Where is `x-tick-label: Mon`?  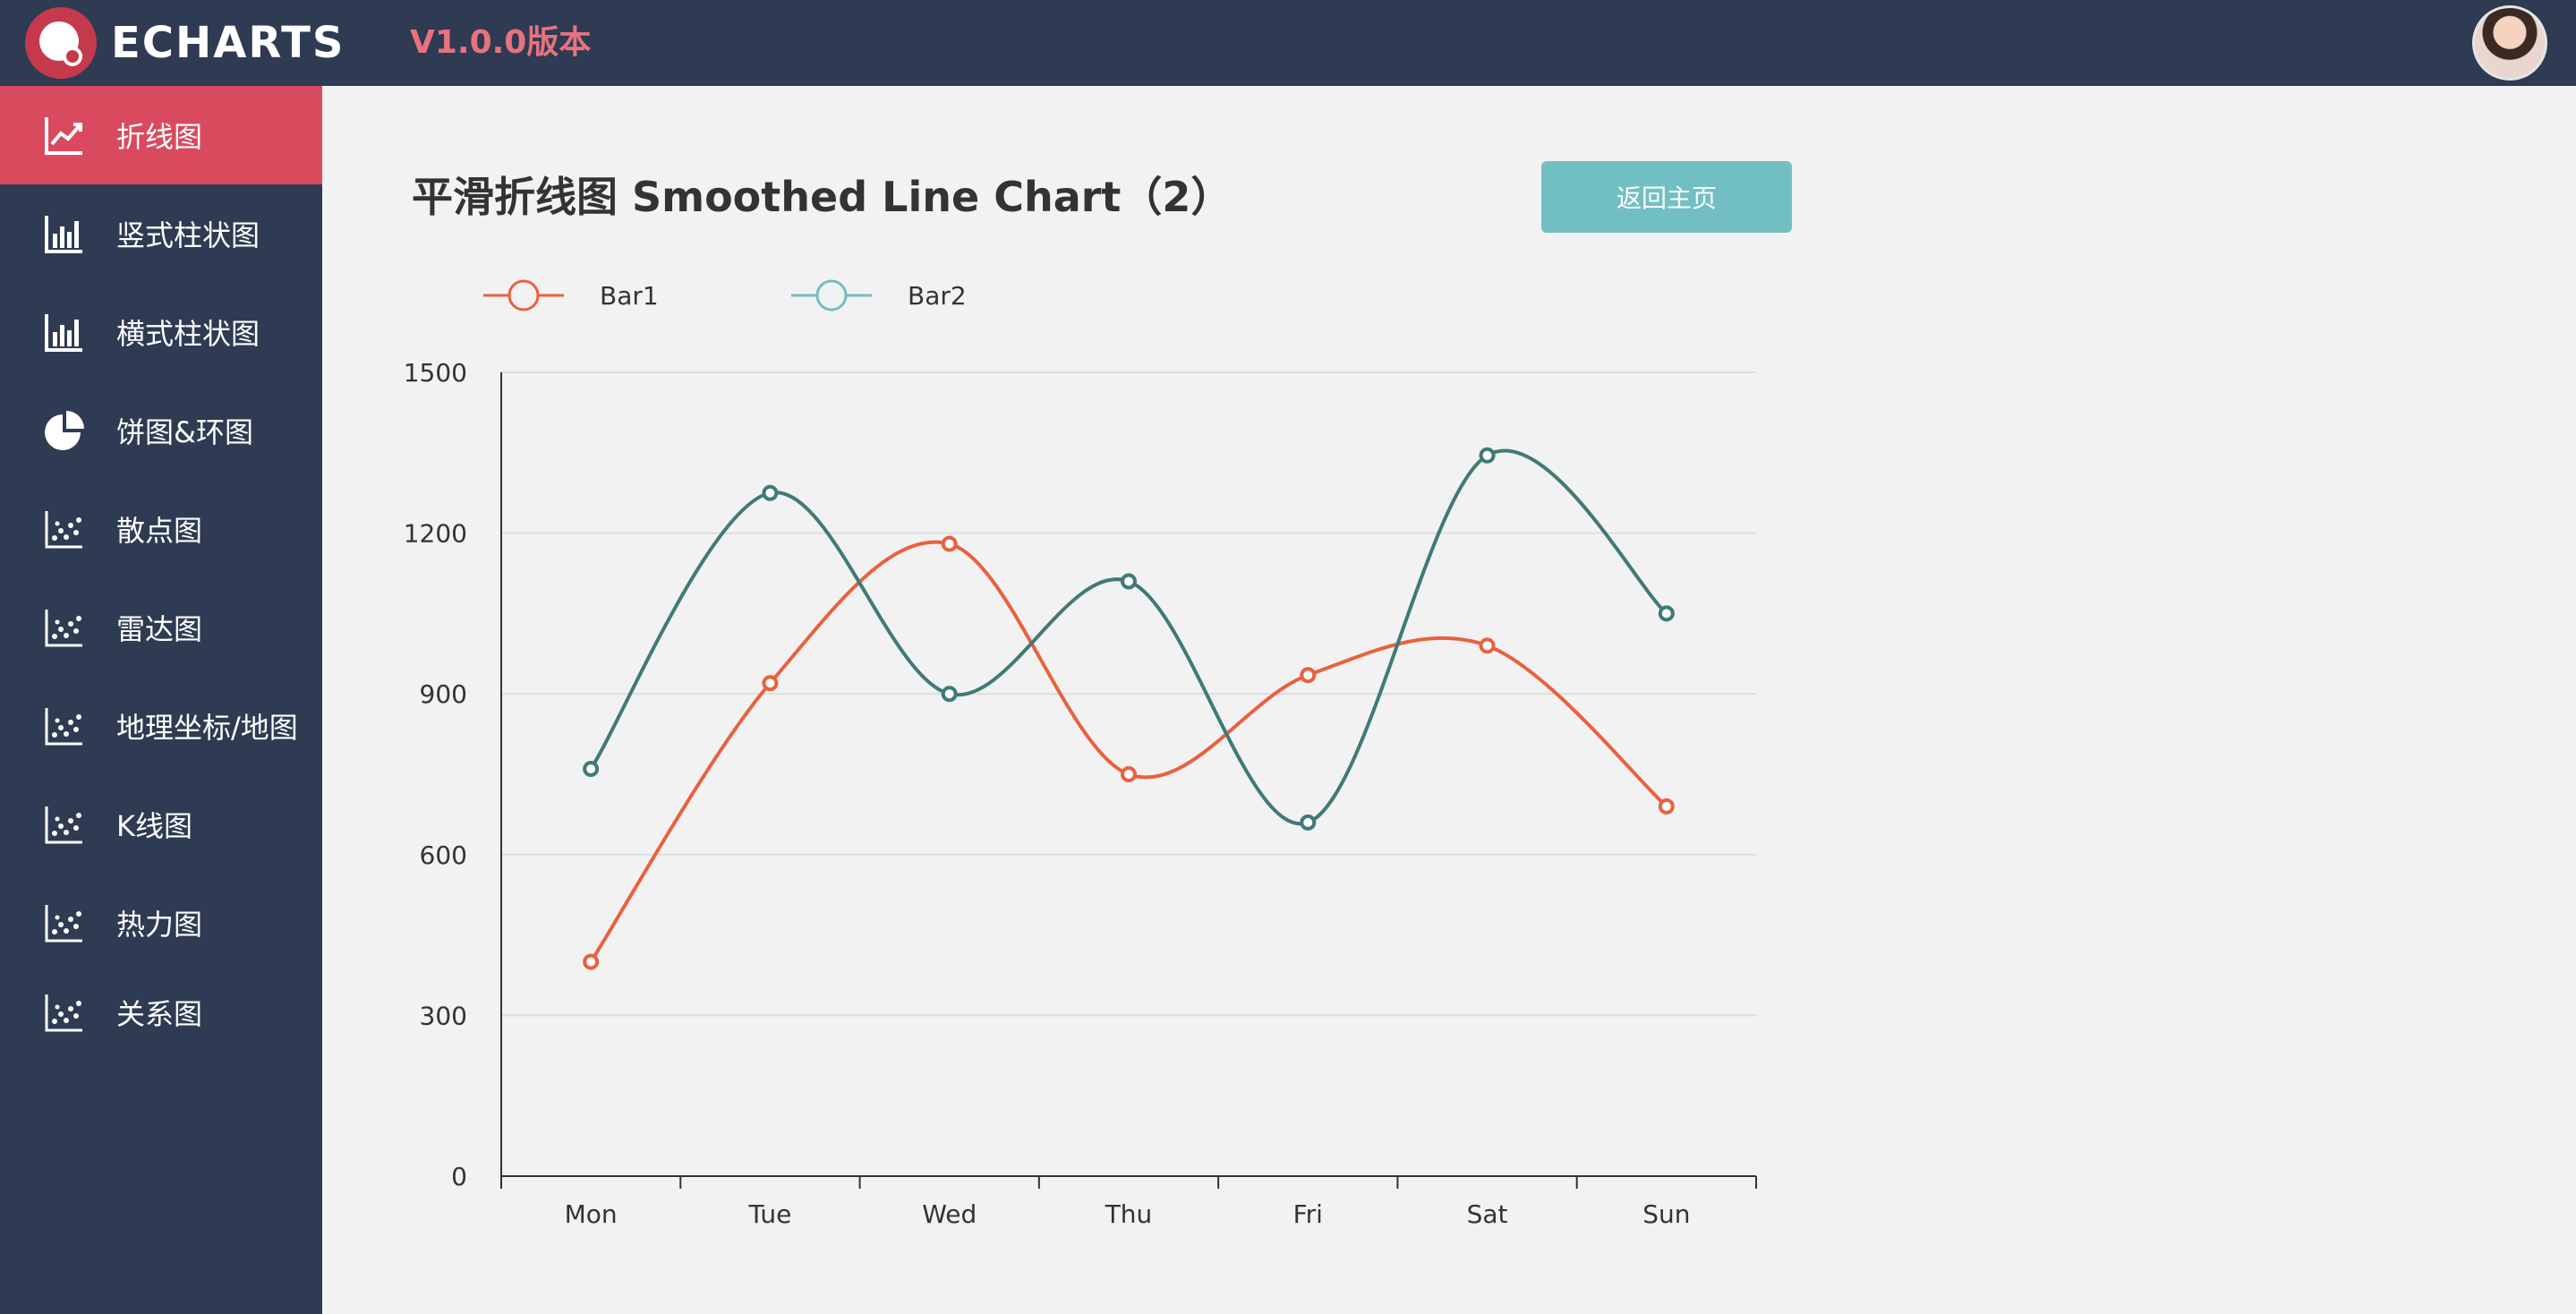
x-tick-label: Mon is located at coordinates (591, 1214).